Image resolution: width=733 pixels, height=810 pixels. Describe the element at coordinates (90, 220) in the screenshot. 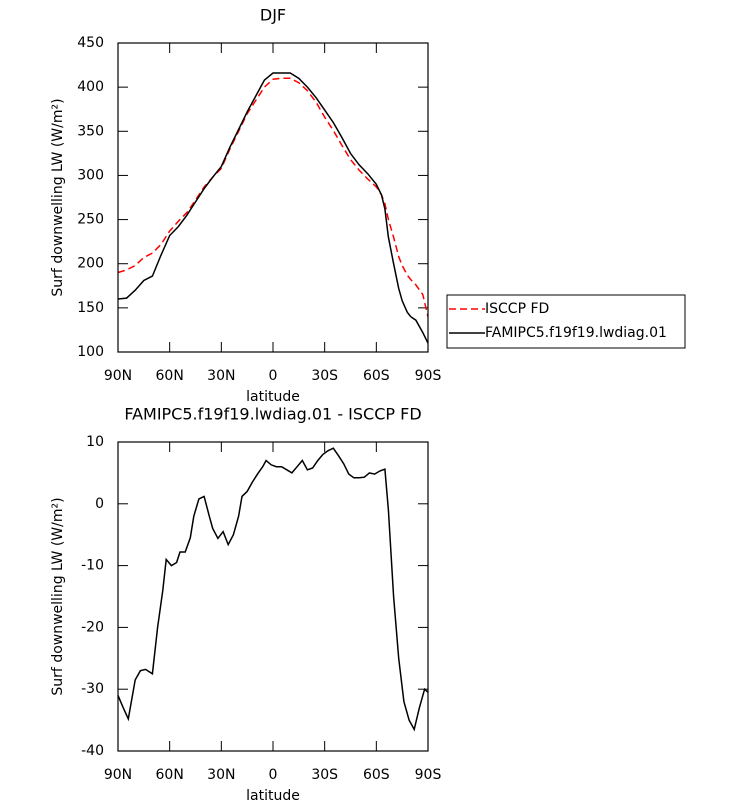

I see `y-tick-label: 250` at that location.